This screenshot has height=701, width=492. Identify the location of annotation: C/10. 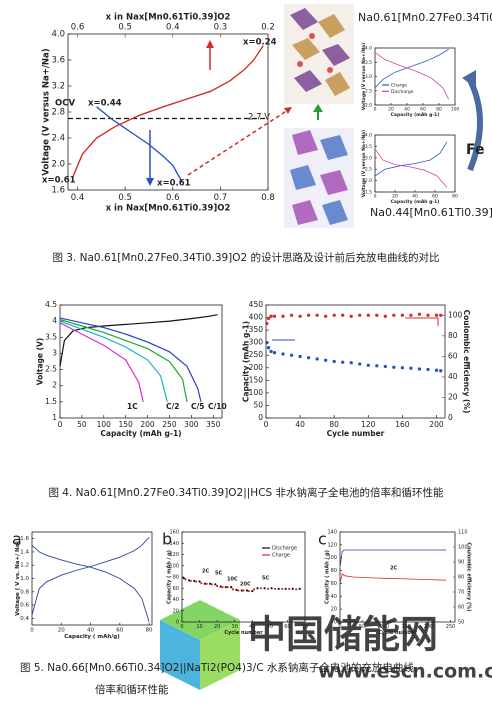
(217, 406).